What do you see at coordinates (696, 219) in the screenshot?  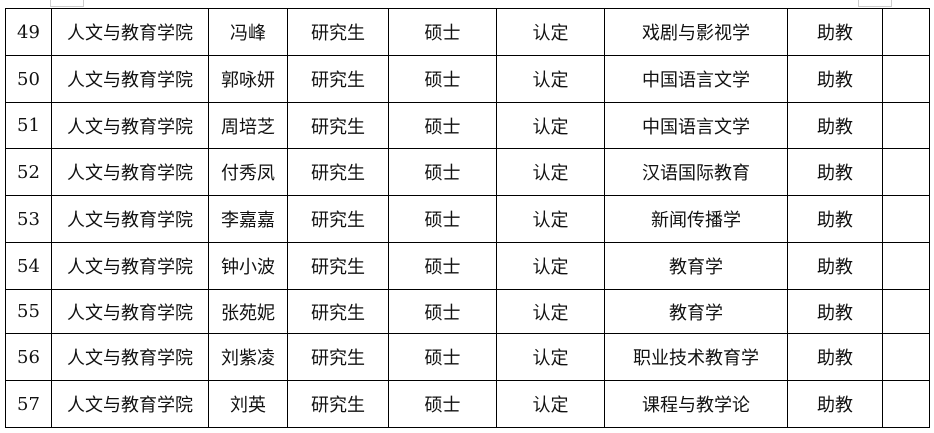 I see `cell-discipline: 新闻传播学` at bounding box center [696, 219].